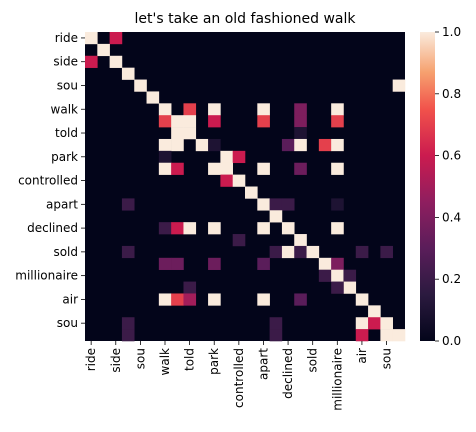  I want to click on y-tick-label: air, so click(70, 299).